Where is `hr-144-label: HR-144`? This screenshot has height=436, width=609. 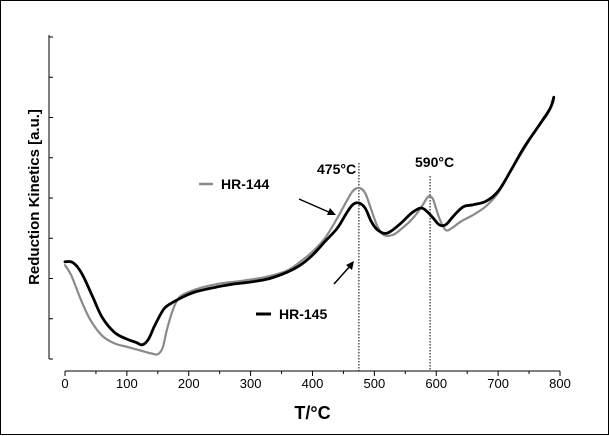 hr-144-label: HR-144 is located at coordinates (245, 184).